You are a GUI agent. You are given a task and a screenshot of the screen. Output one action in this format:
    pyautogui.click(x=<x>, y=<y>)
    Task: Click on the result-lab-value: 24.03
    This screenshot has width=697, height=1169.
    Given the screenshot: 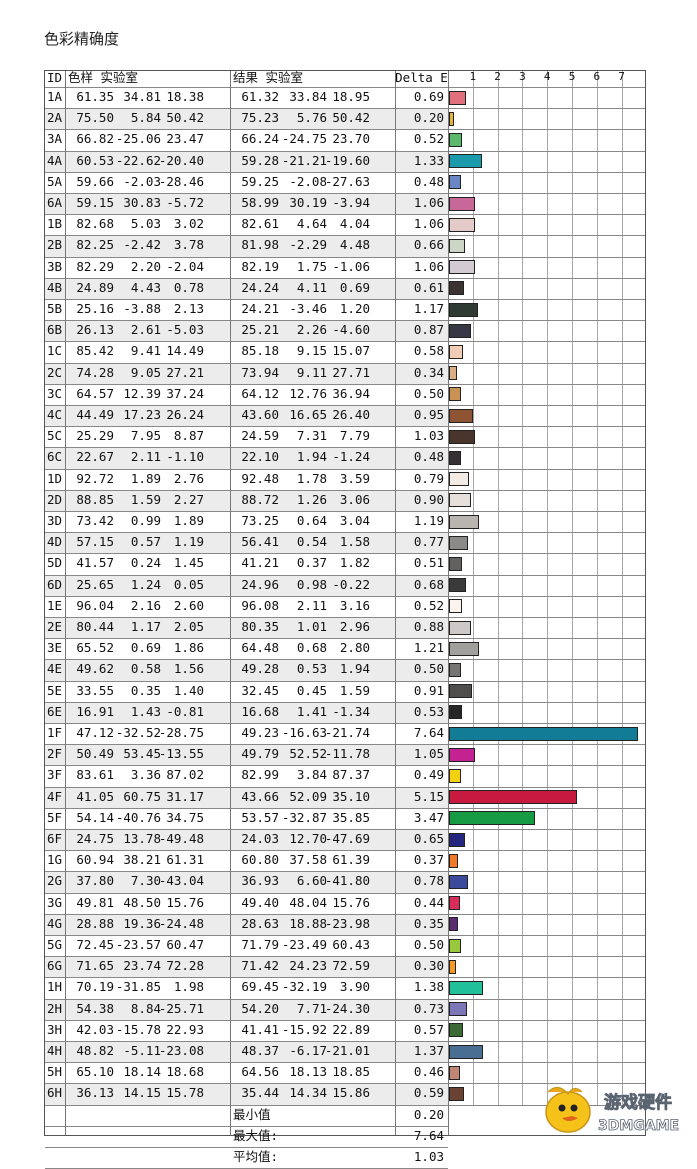 What is the action you would take?
    pyautogui.click(x=260, y=838)
    